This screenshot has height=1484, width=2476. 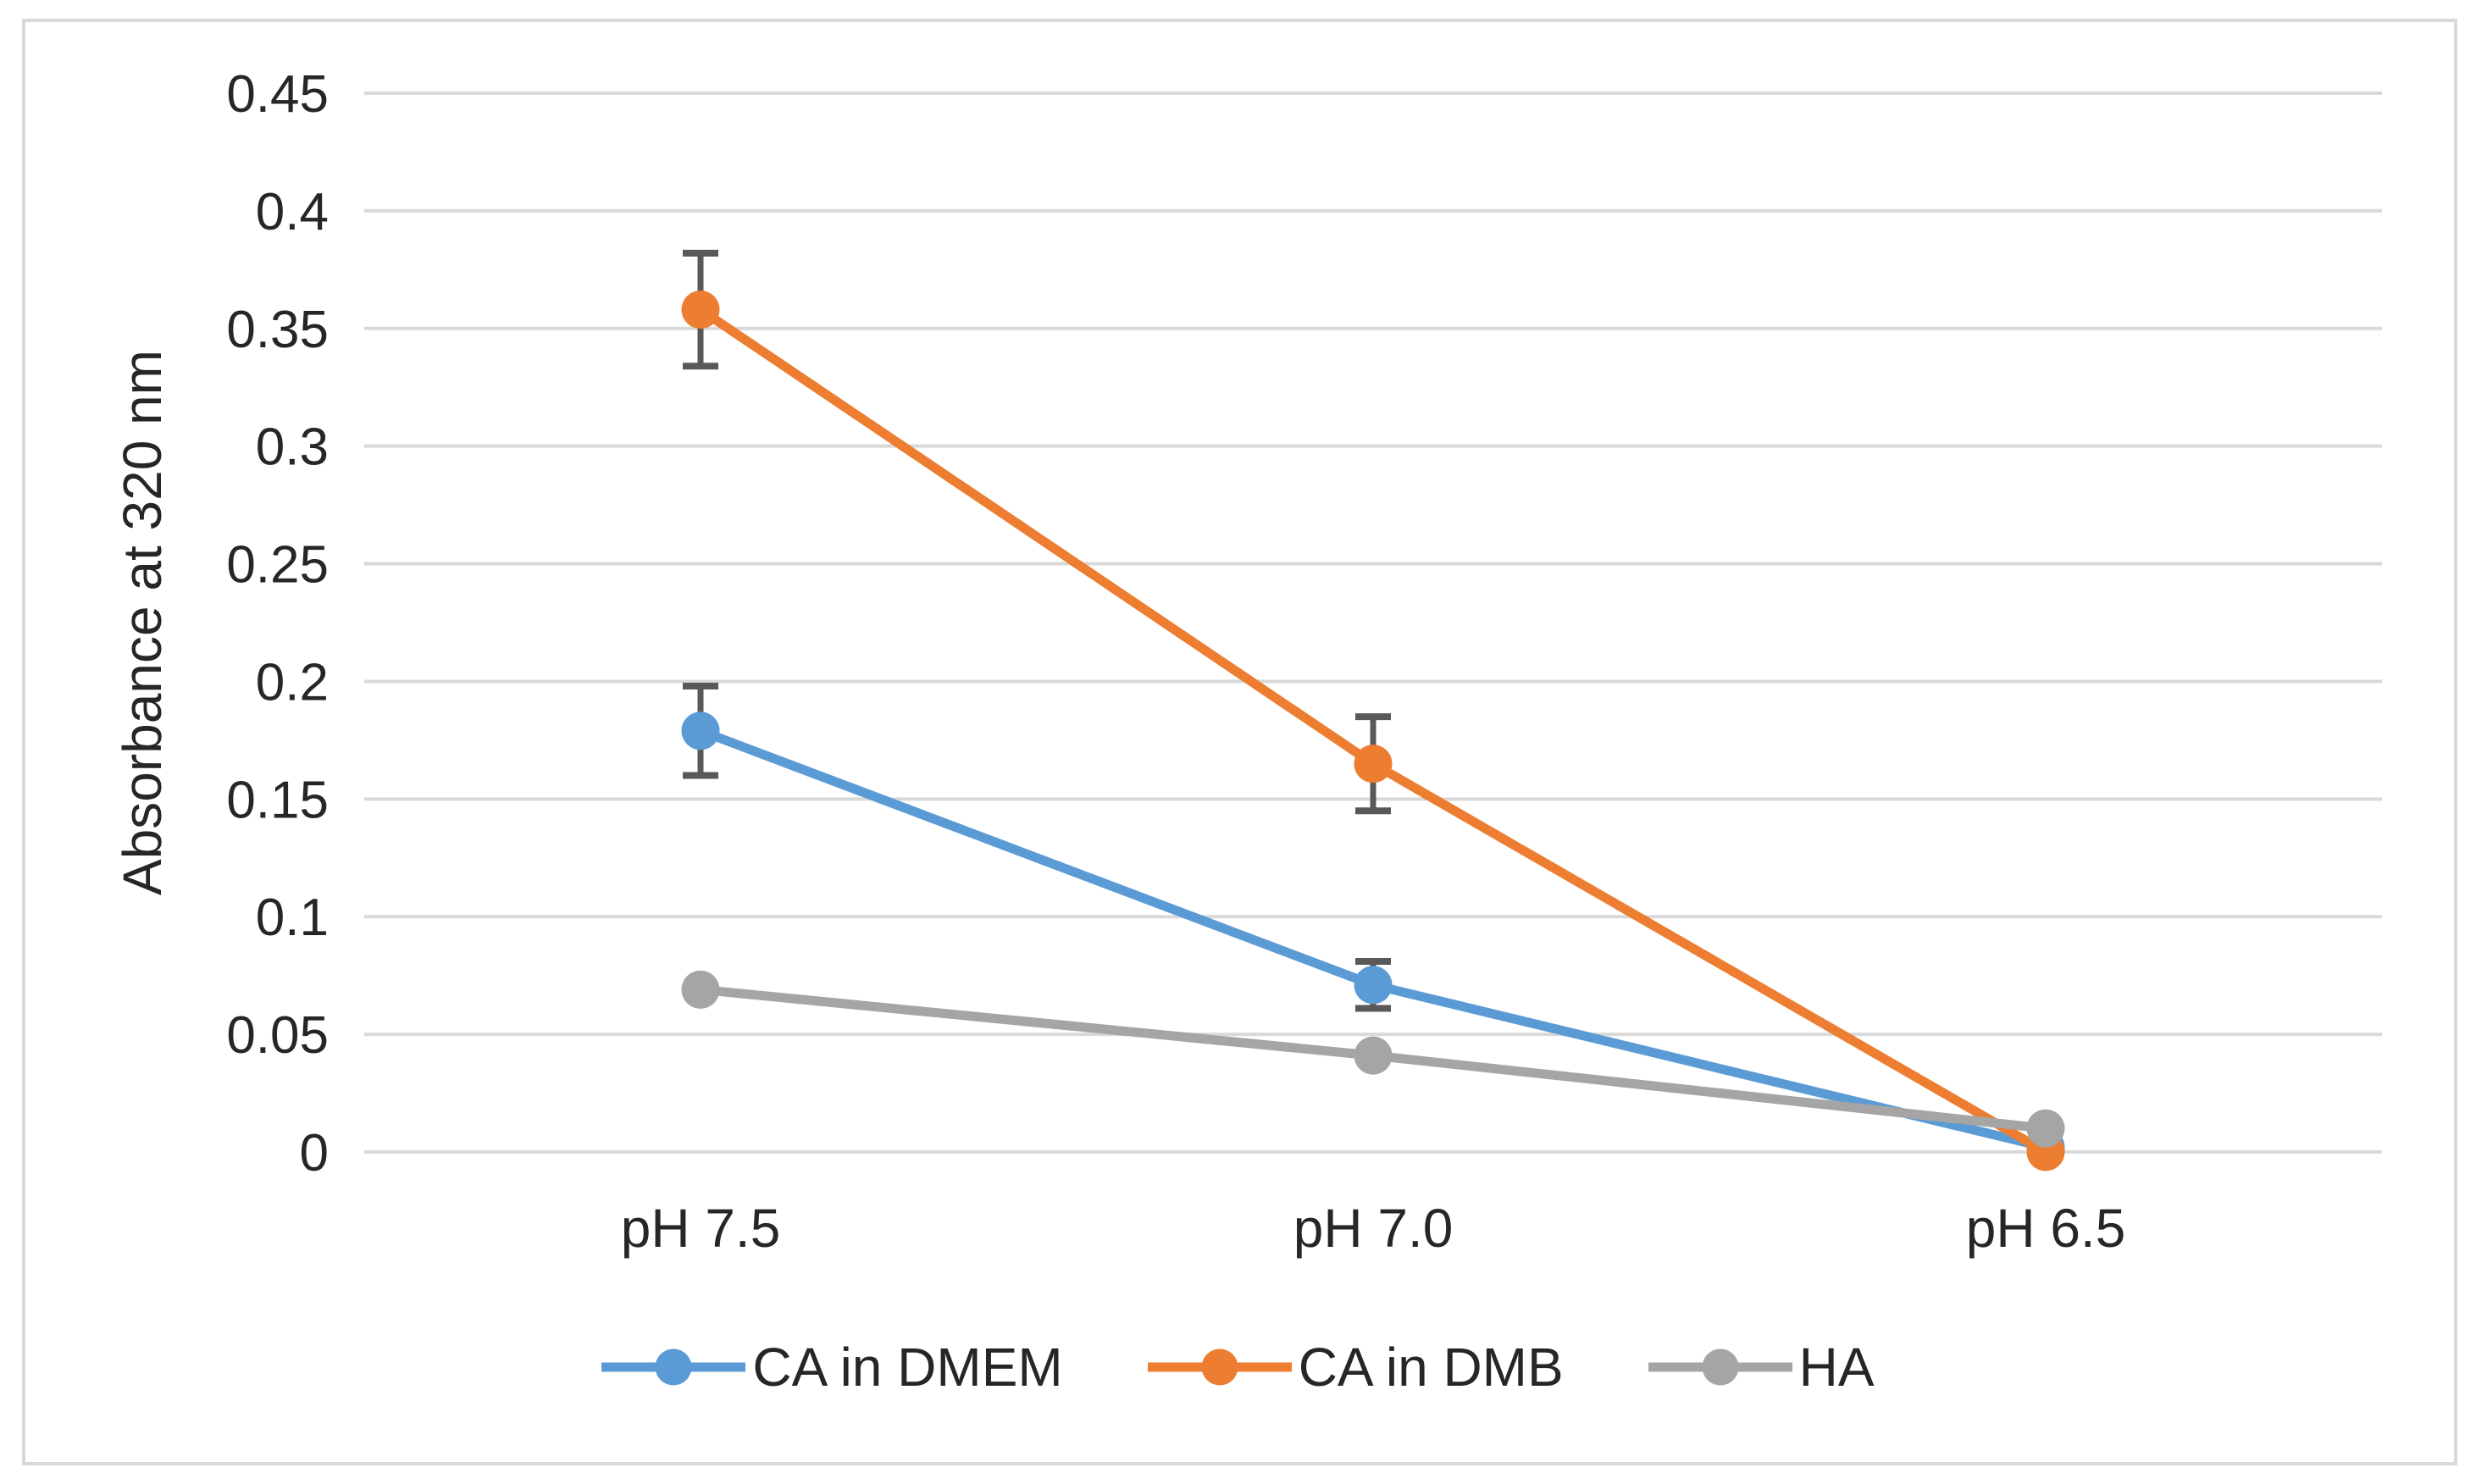 I want to click on y-tick-label: 0.4, so click(x=292, y=212).